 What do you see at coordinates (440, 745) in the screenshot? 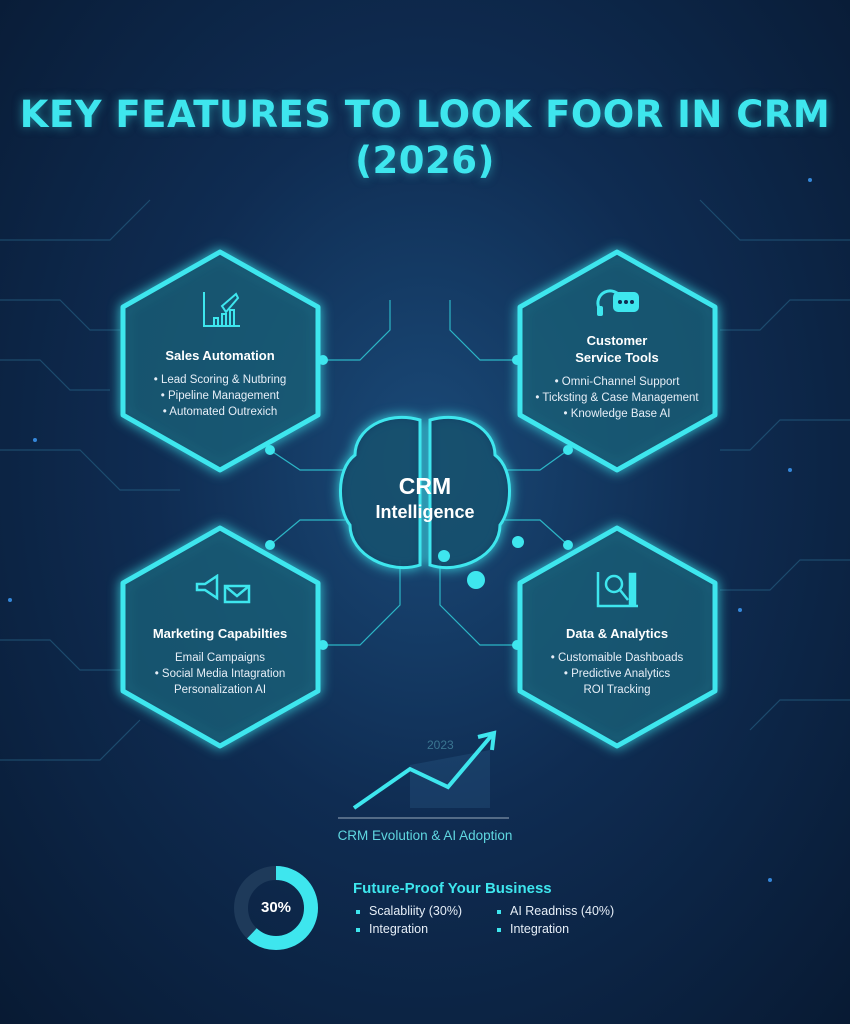
I see `evolution-year: 2023` at bounding box center [440, 745].